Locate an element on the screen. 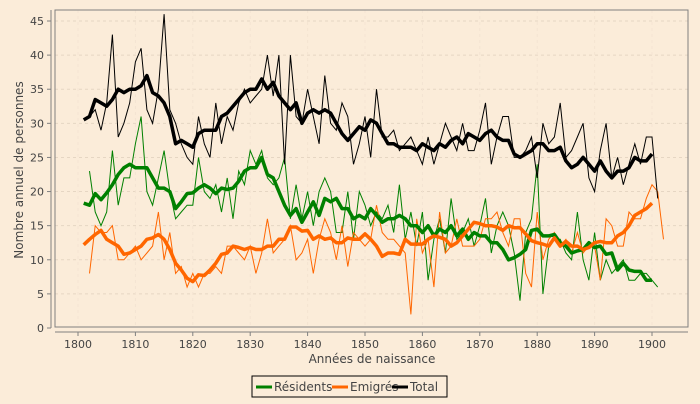 The width and height of the screenshot is (700, 404). y-axis-label: Nombre annuel de personnes is located at coordinates (19, 169).